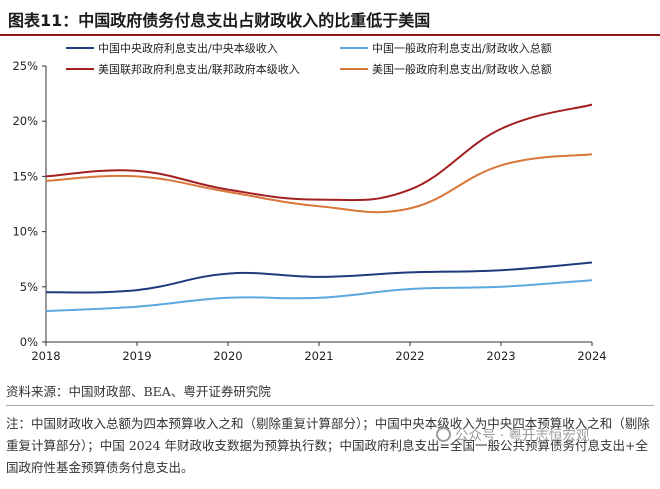  I want to click on legend-label: 美国一般政府利息支出/财政收入总额, so click(462, 69).